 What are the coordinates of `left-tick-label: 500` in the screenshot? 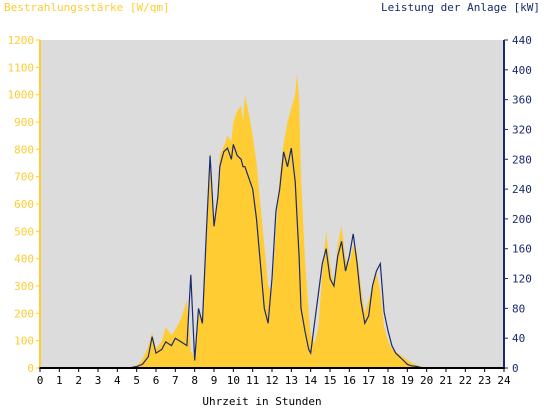 It's located at (24, 231).